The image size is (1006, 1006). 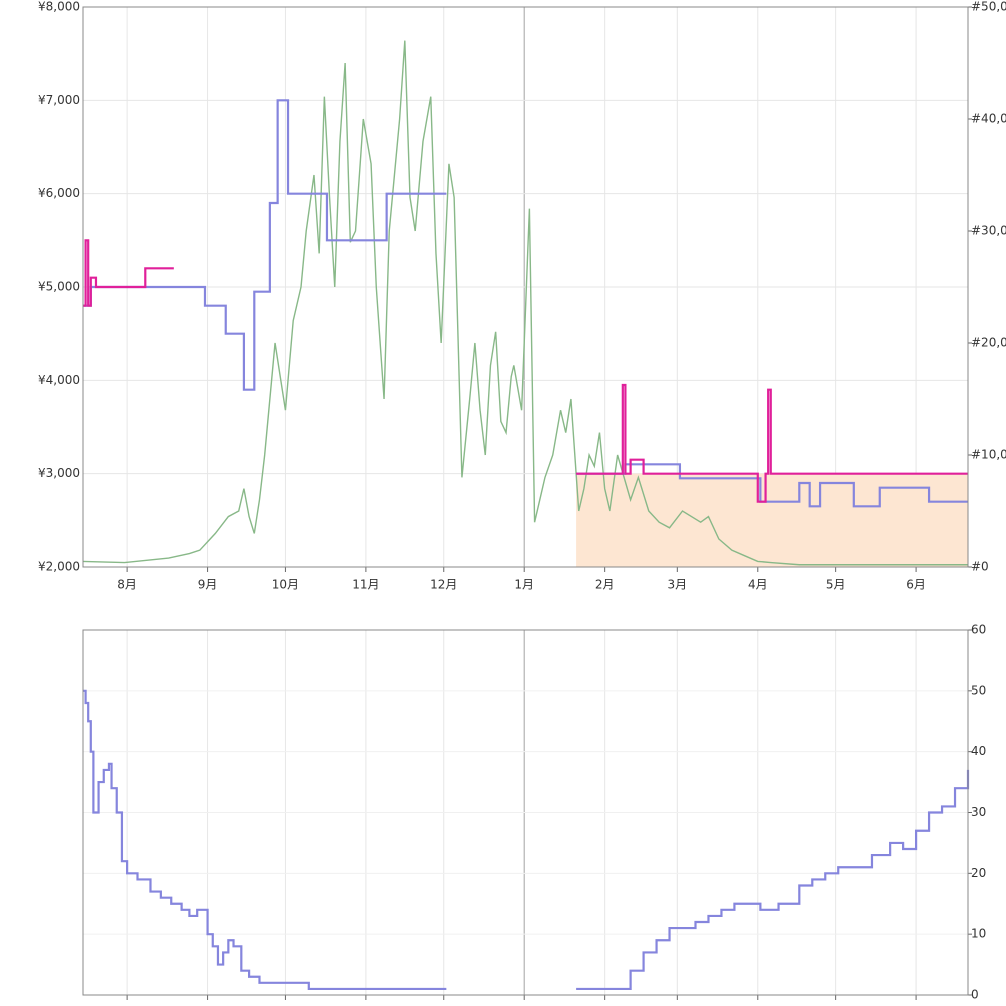 I want to click on y2-tick-label: 30, so click(x=978, y=812).